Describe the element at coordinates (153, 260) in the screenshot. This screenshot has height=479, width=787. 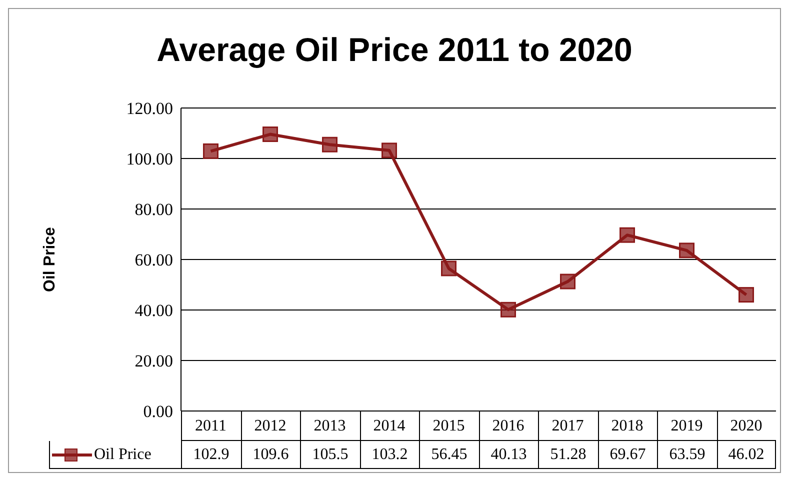
I see `y-tick-label: 60.00` at that location.